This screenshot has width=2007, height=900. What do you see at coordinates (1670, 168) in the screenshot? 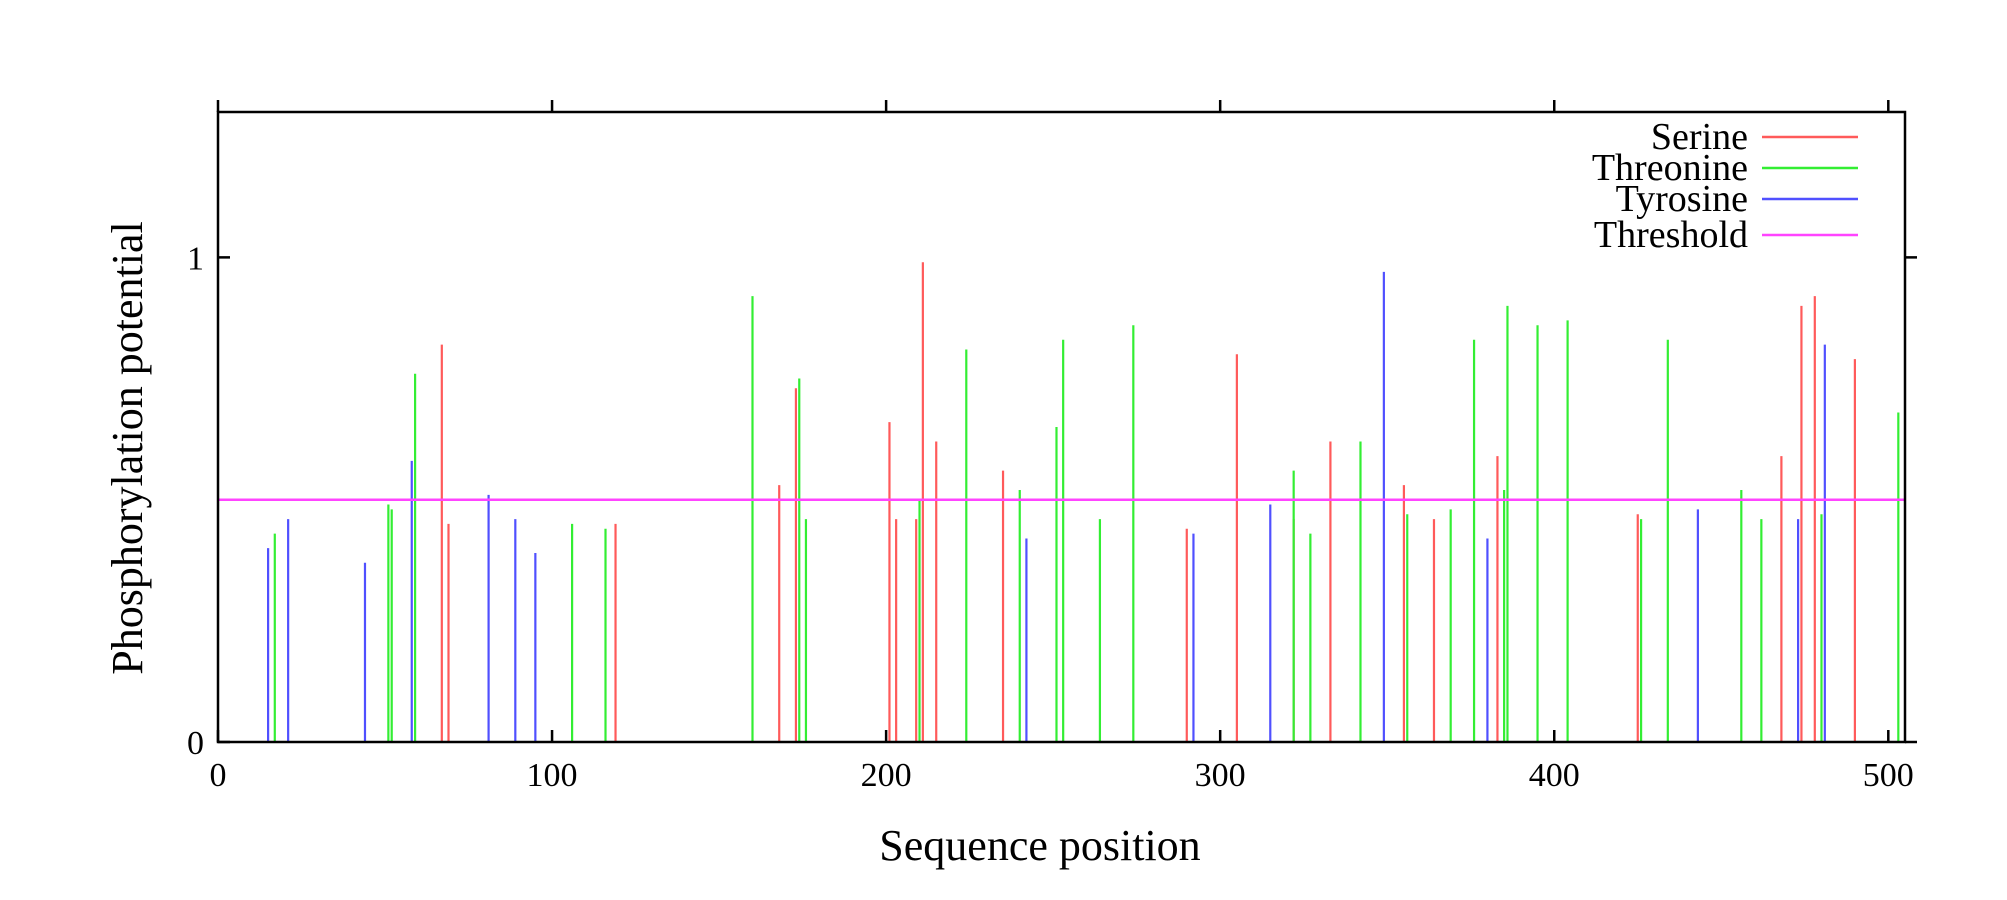
I see `legend-label-threonine: Threonine` at bounding box center [1670, 168].